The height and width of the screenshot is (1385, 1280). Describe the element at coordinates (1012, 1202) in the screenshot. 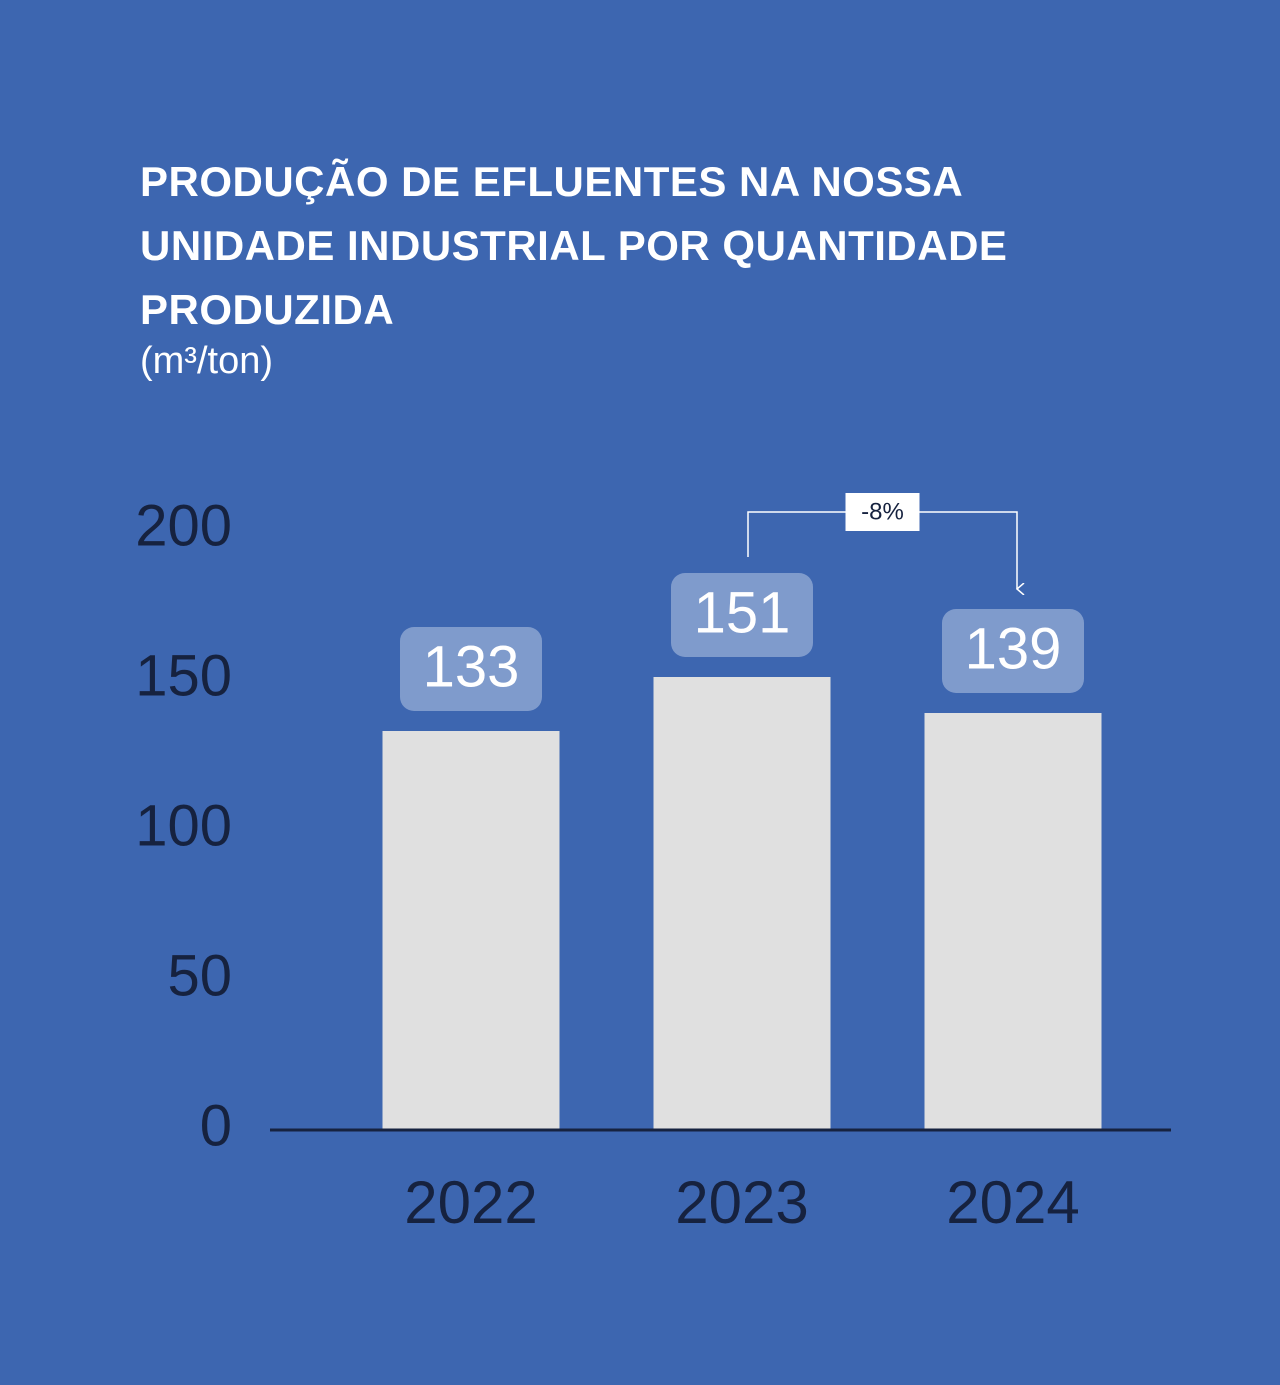

I see `x-tick-label: 2024` at that location.